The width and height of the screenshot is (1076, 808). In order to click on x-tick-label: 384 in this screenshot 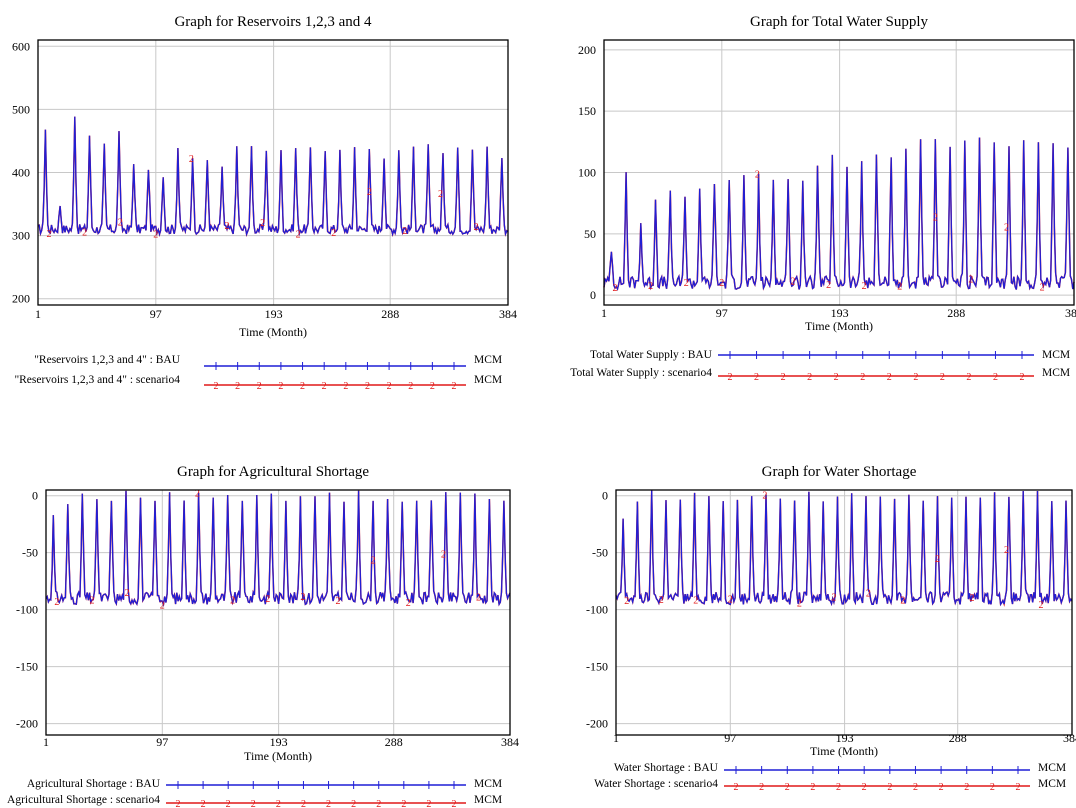, I will do `click(508, 314)`.